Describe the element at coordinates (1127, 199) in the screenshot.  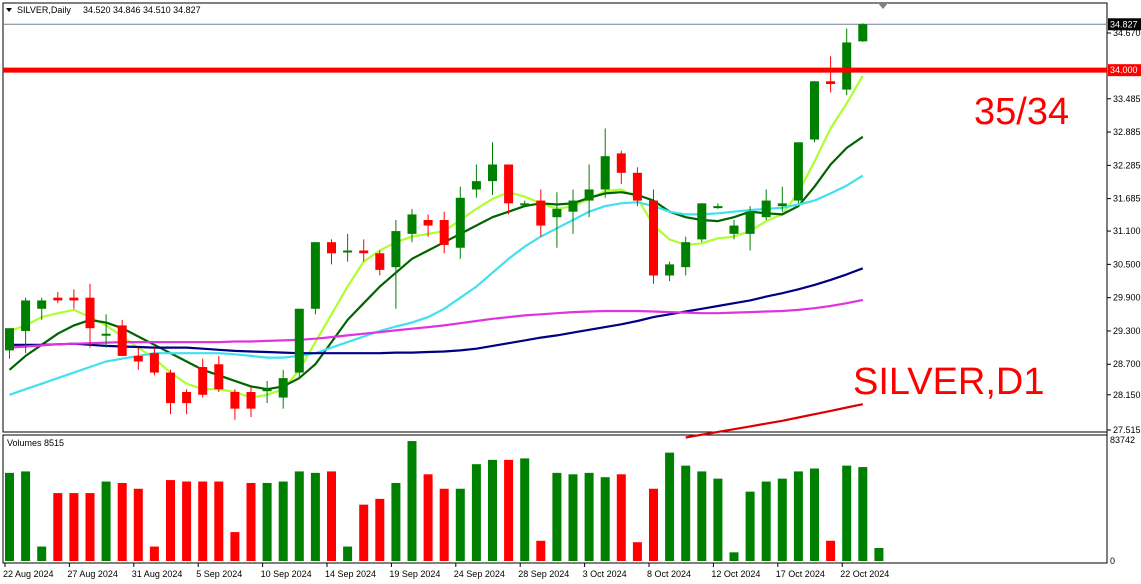
I see `price-tick-label: 31.685` at that location.